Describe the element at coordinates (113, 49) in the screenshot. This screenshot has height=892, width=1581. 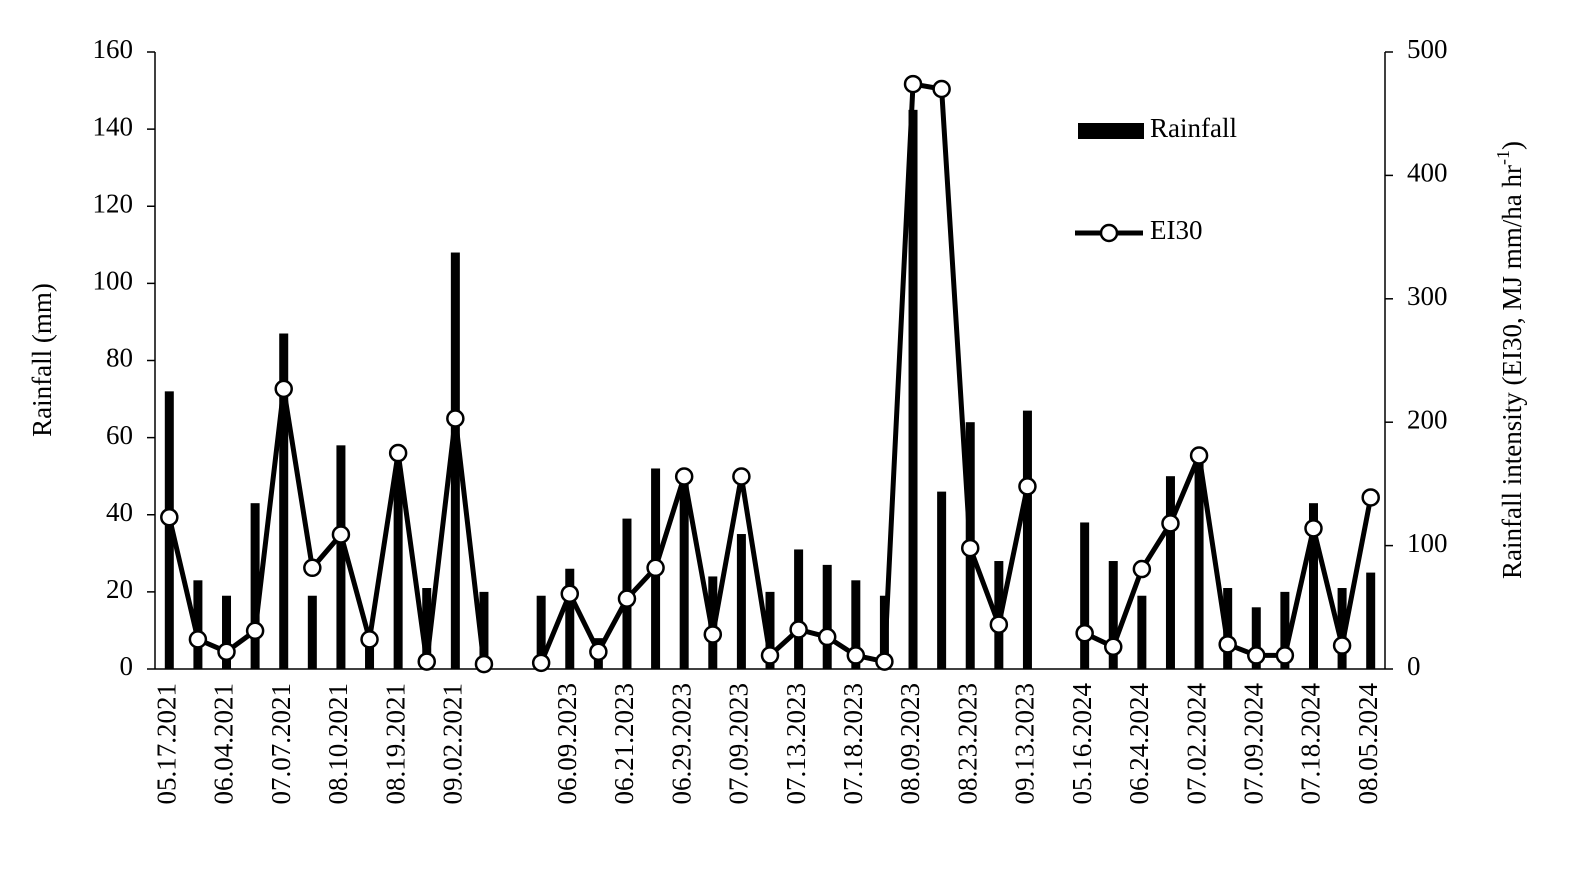
I see `y-tick-label: 160` at that location.